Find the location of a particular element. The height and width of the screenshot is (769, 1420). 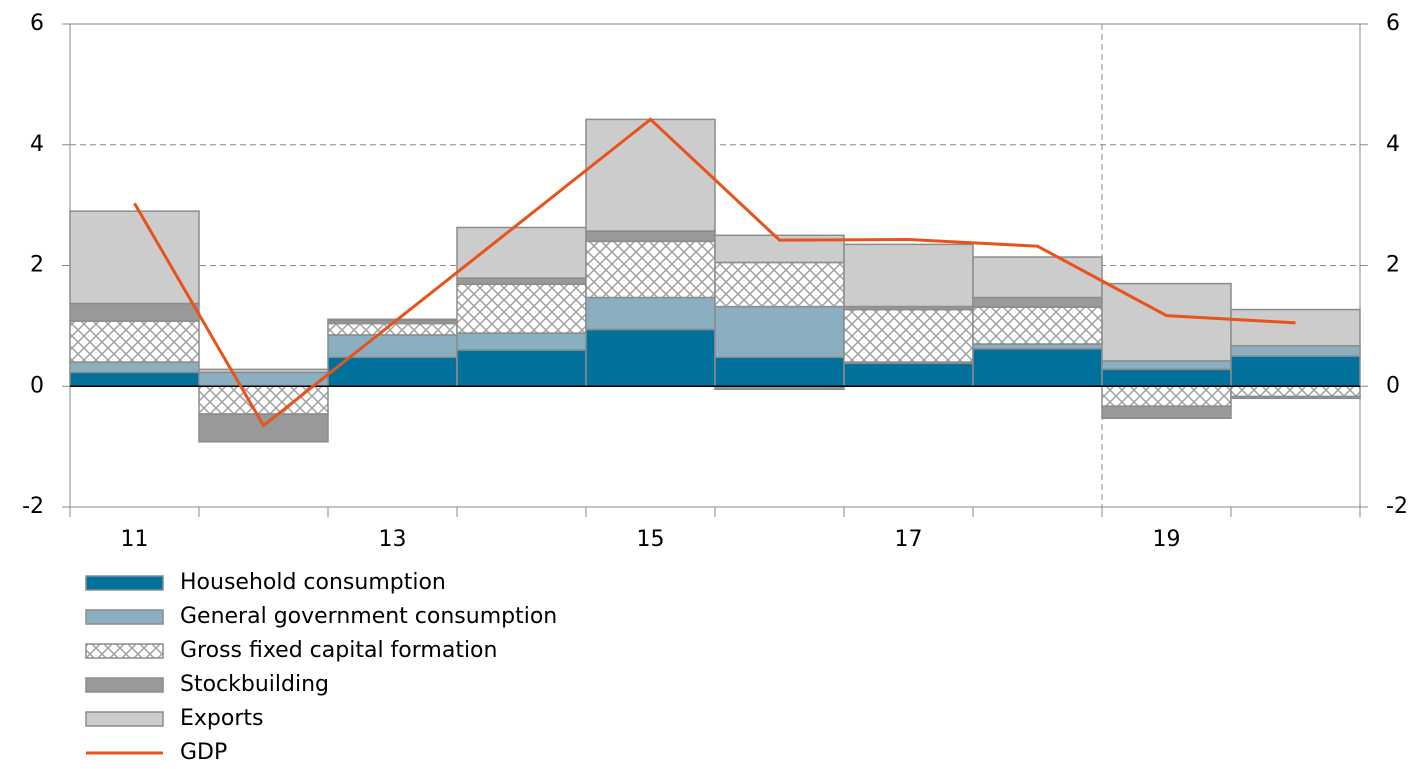

y2-tick-label: -2 is located at coordinates (1397, 506).